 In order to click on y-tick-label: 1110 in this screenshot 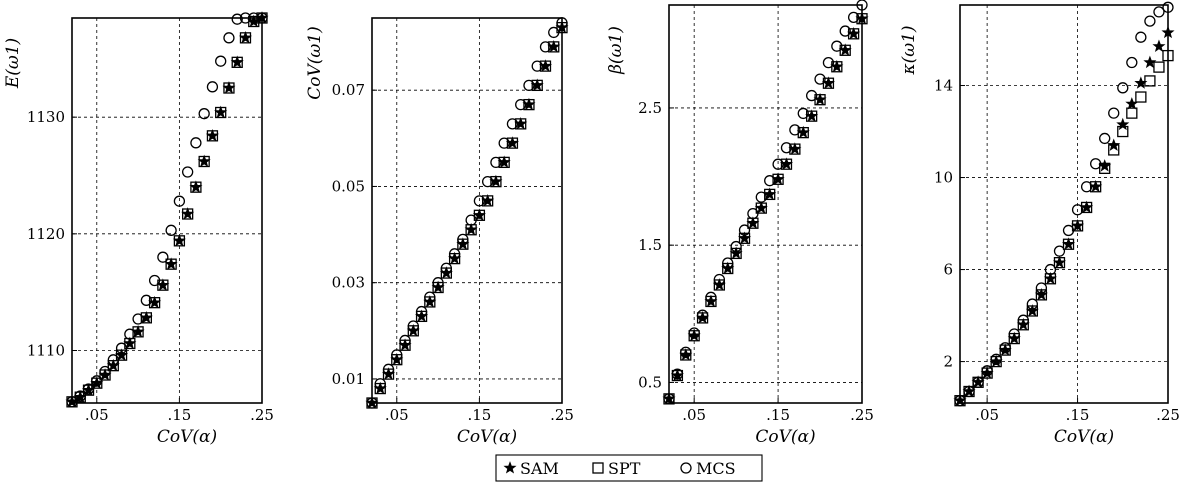, I will do `click(46, 351)`.